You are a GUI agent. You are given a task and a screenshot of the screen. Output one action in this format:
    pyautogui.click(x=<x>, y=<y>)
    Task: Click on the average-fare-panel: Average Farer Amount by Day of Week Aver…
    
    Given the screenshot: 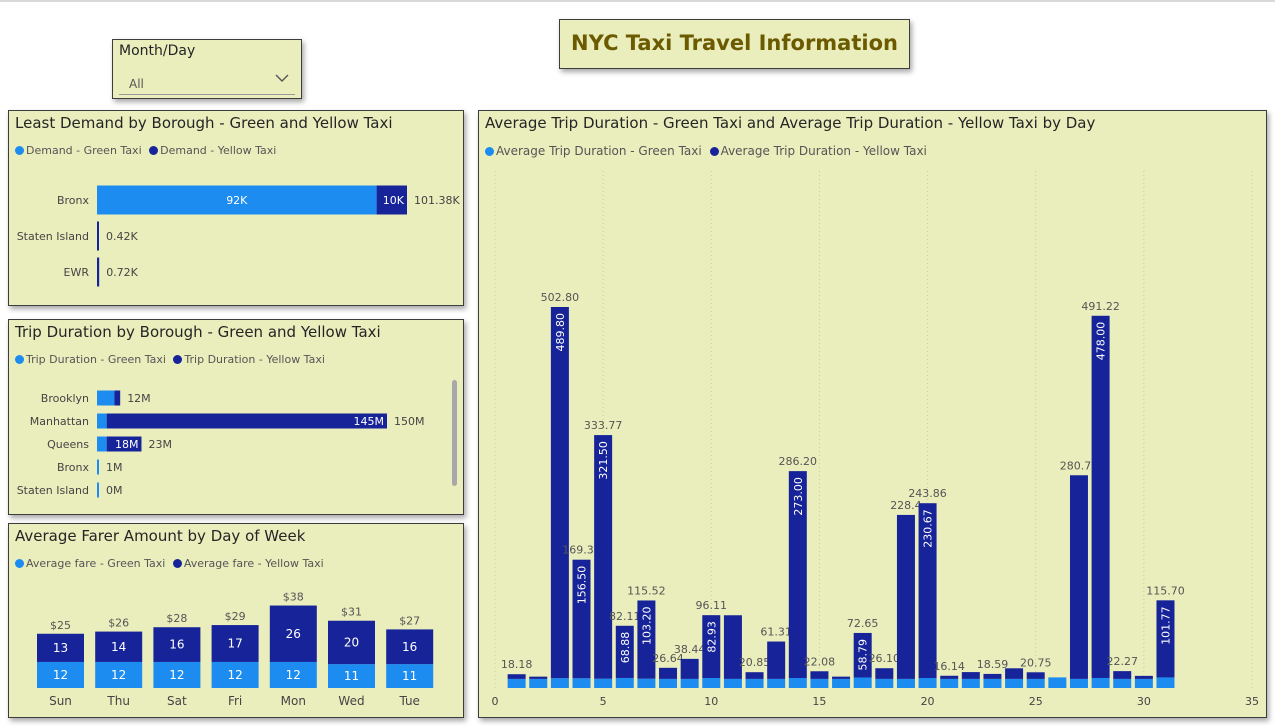 What is the action you would take?
    pyautogui.click(x=236, y=620)
    